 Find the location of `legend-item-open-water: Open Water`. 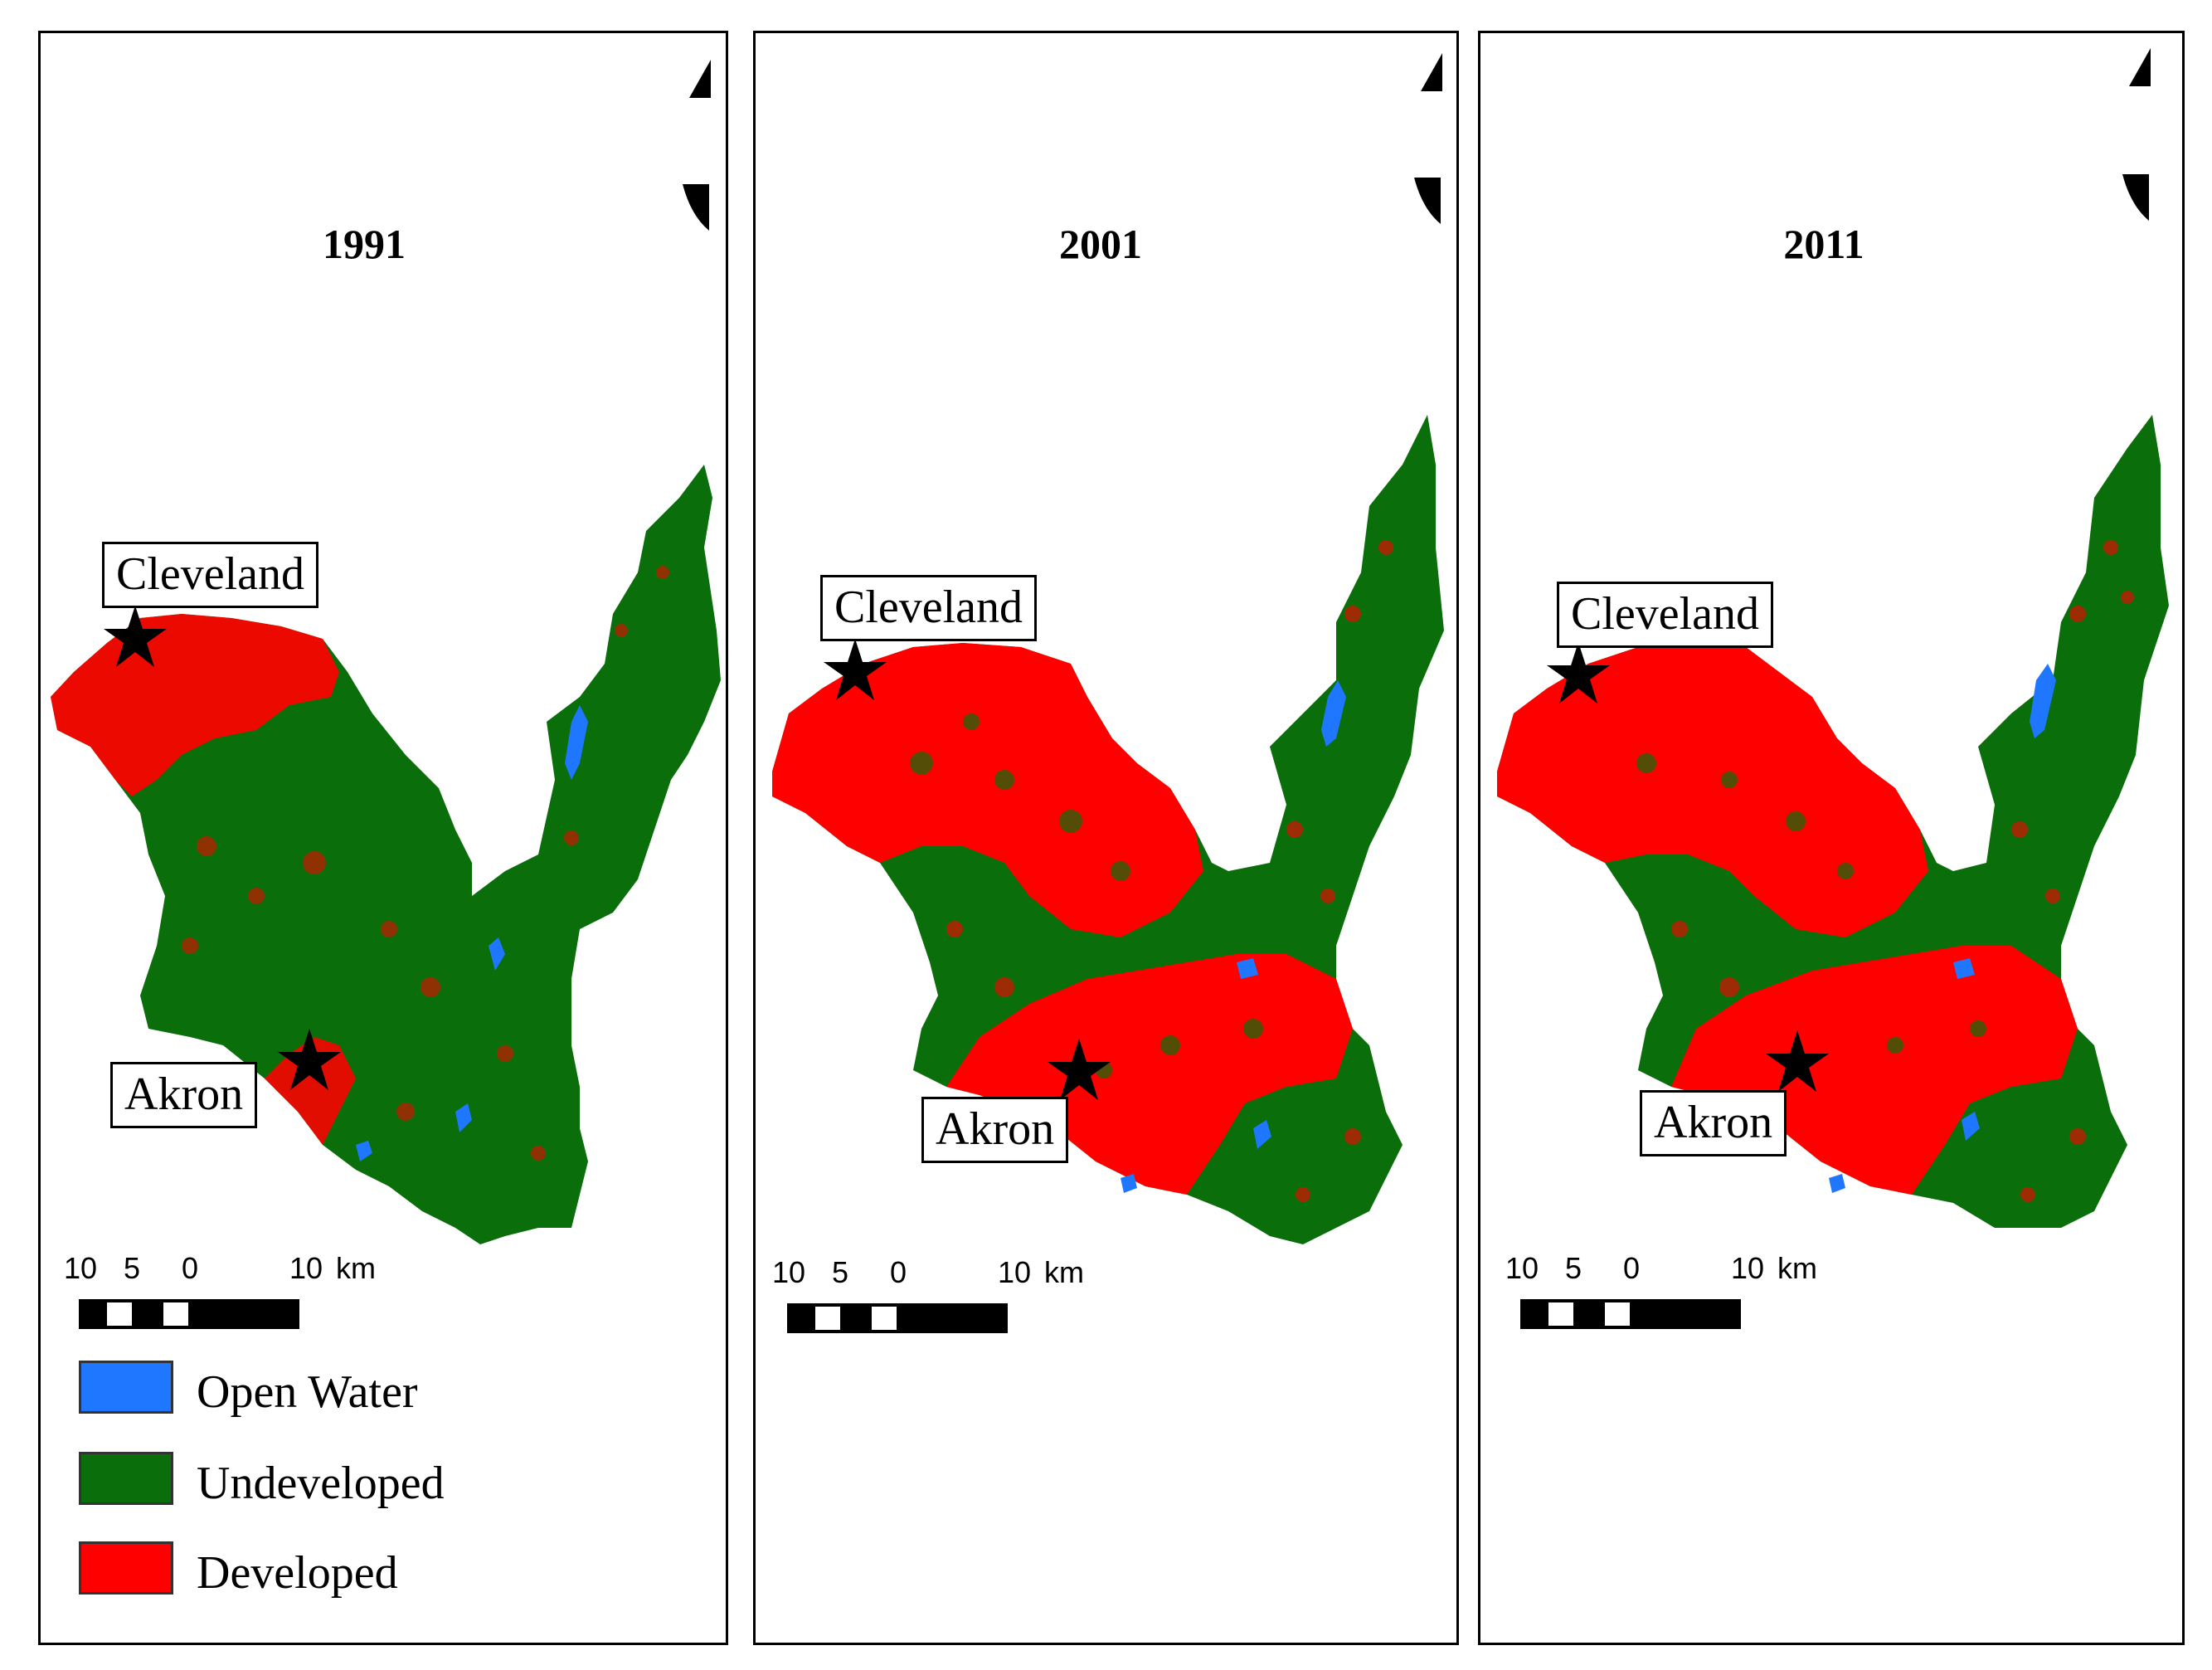

legend-item-open-water: Open Water is located at coordinates (286, 1390).